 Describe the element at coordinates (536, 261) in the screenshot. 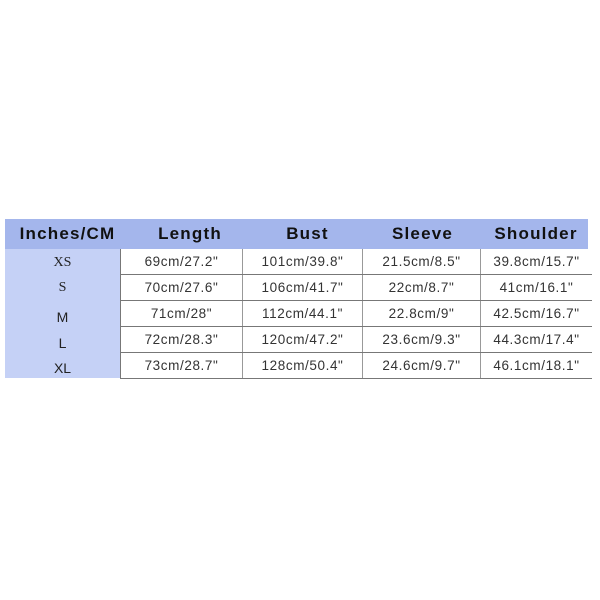

I see `cell-shoulder: 39.8cm/15.7"` at that location.